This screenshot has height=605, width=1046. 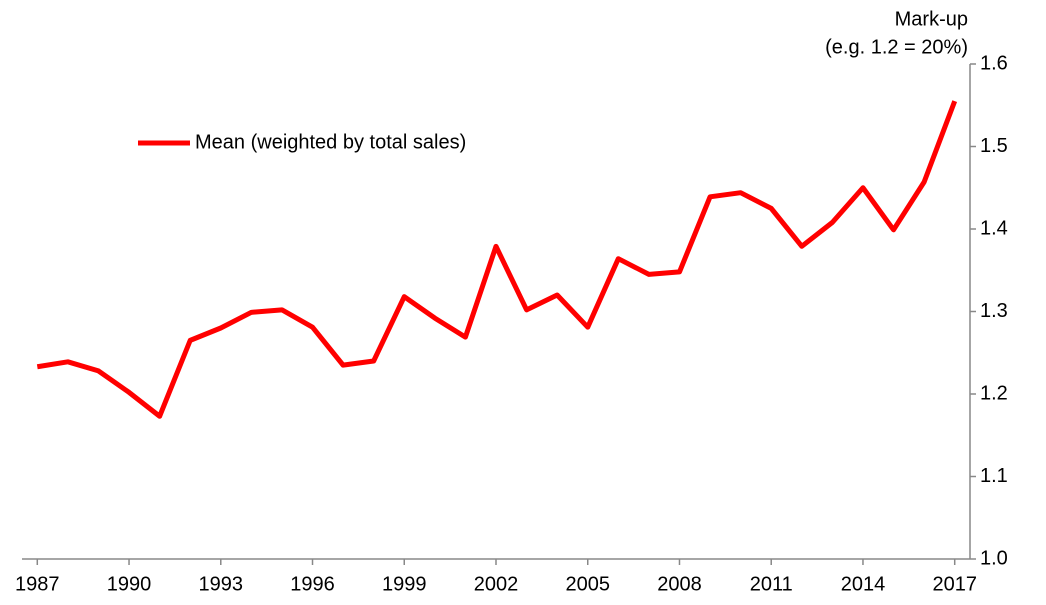 I want to click on y-tick-label: 1.4, so click(x=994, y=228).